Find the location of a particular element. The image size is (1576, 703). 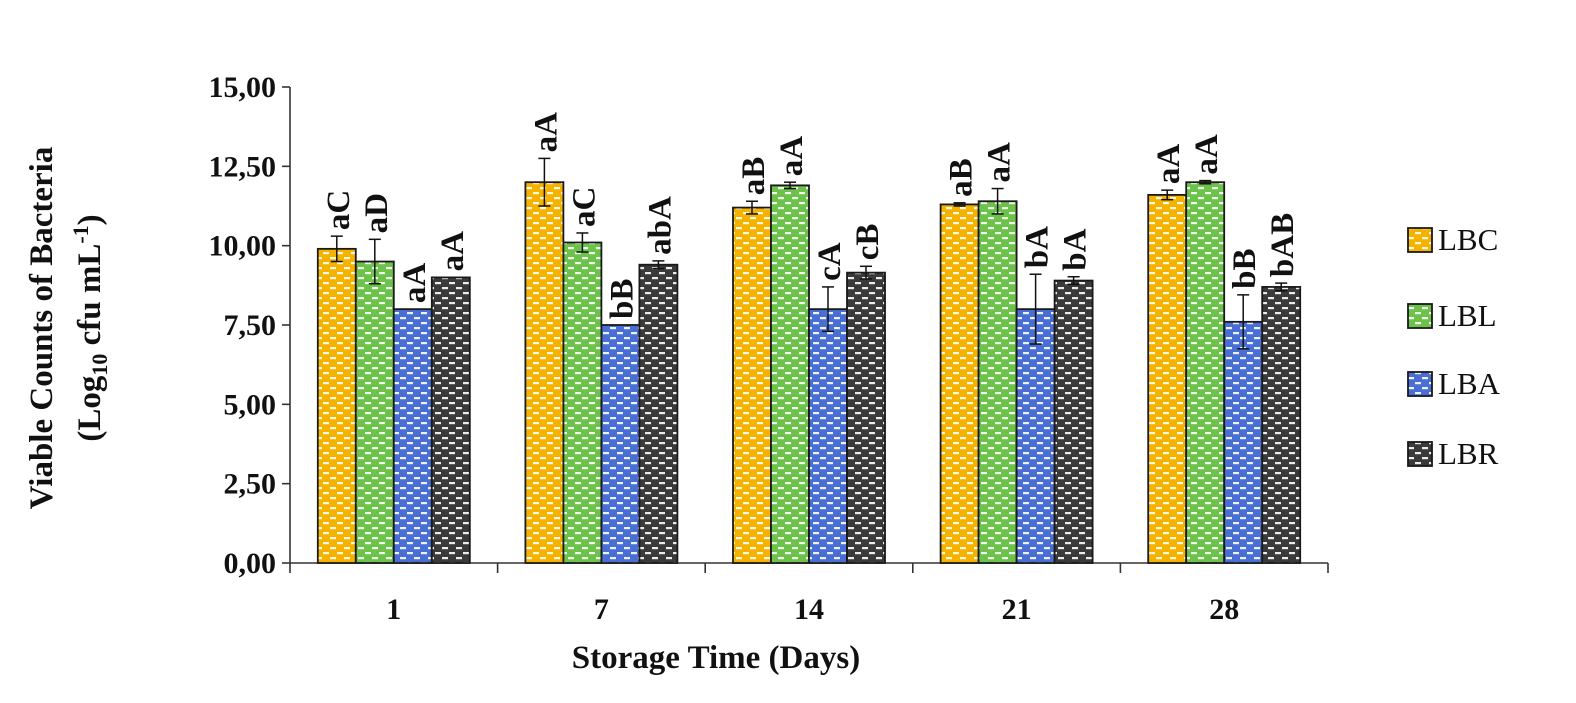

legend-label-lbr: LBR is located at coordinates (1468, 453).